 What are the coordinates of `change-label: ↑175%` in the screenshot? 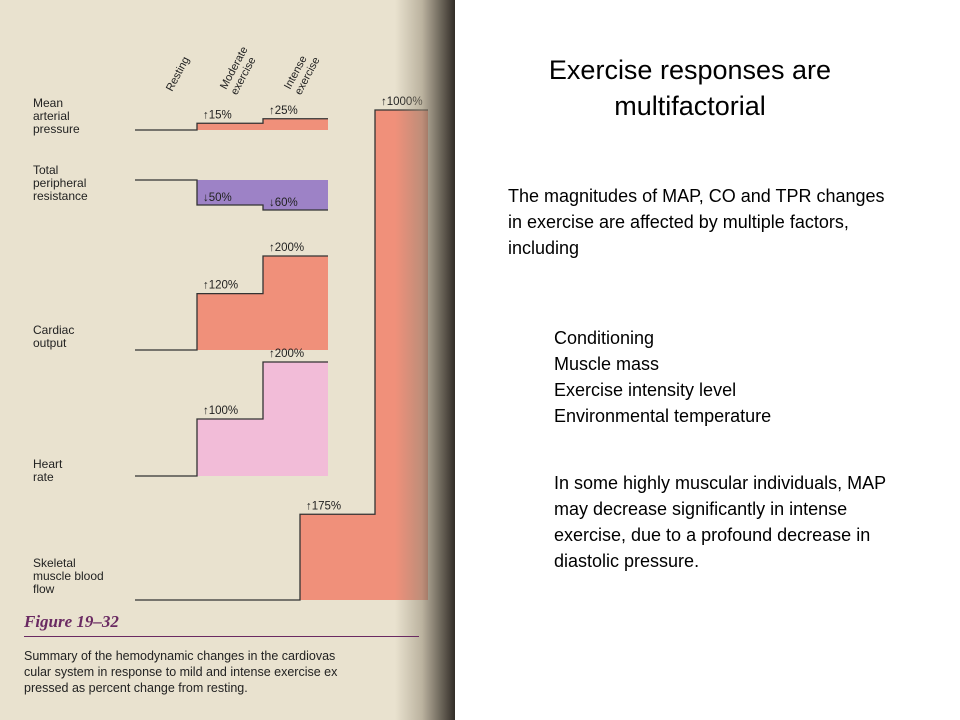 It's located at (323, 506).